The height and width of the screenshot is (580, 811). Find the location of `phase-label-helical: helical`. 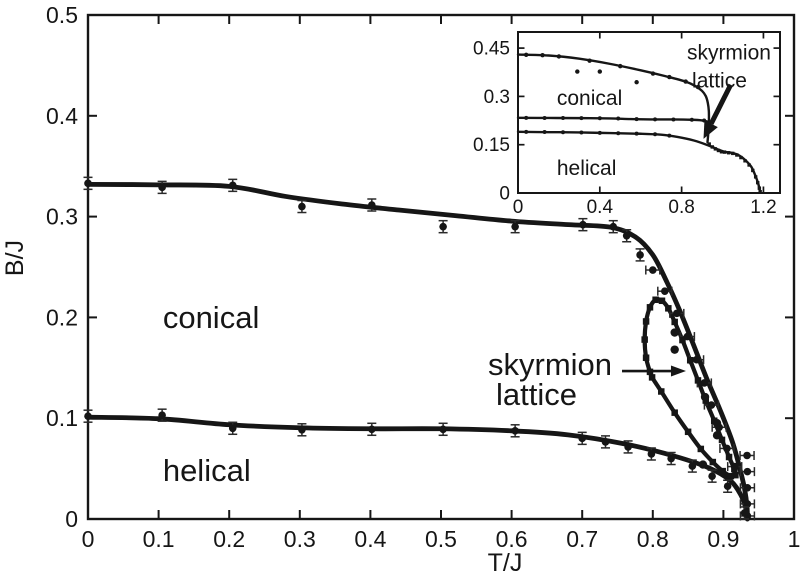

phase-label-helical: helical is located at coordinates (587, 168).